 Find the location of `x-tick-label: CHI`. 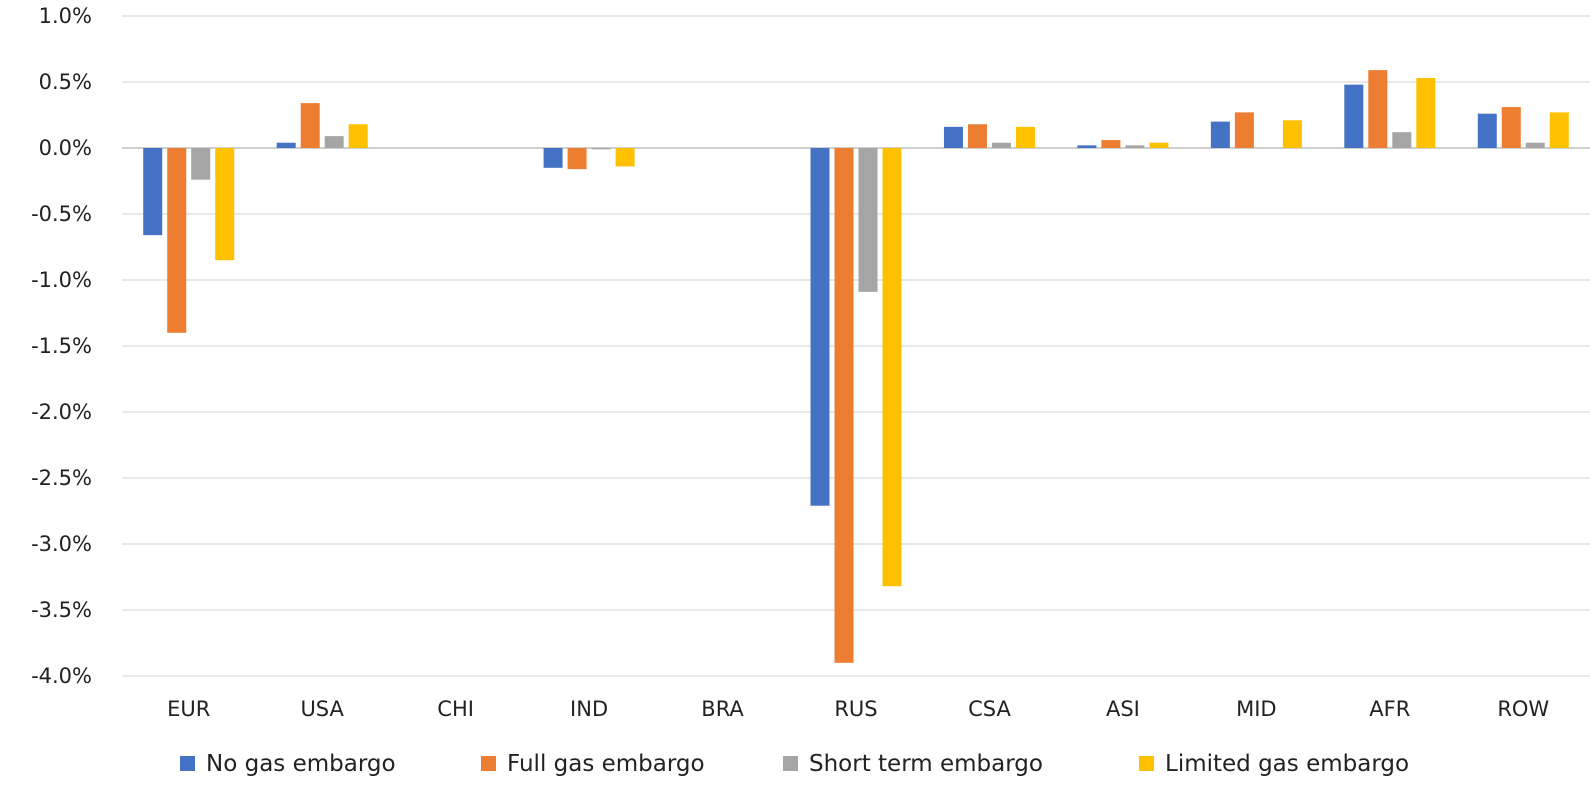

x-tick-label: CHI is located at coordinates (455, 709).